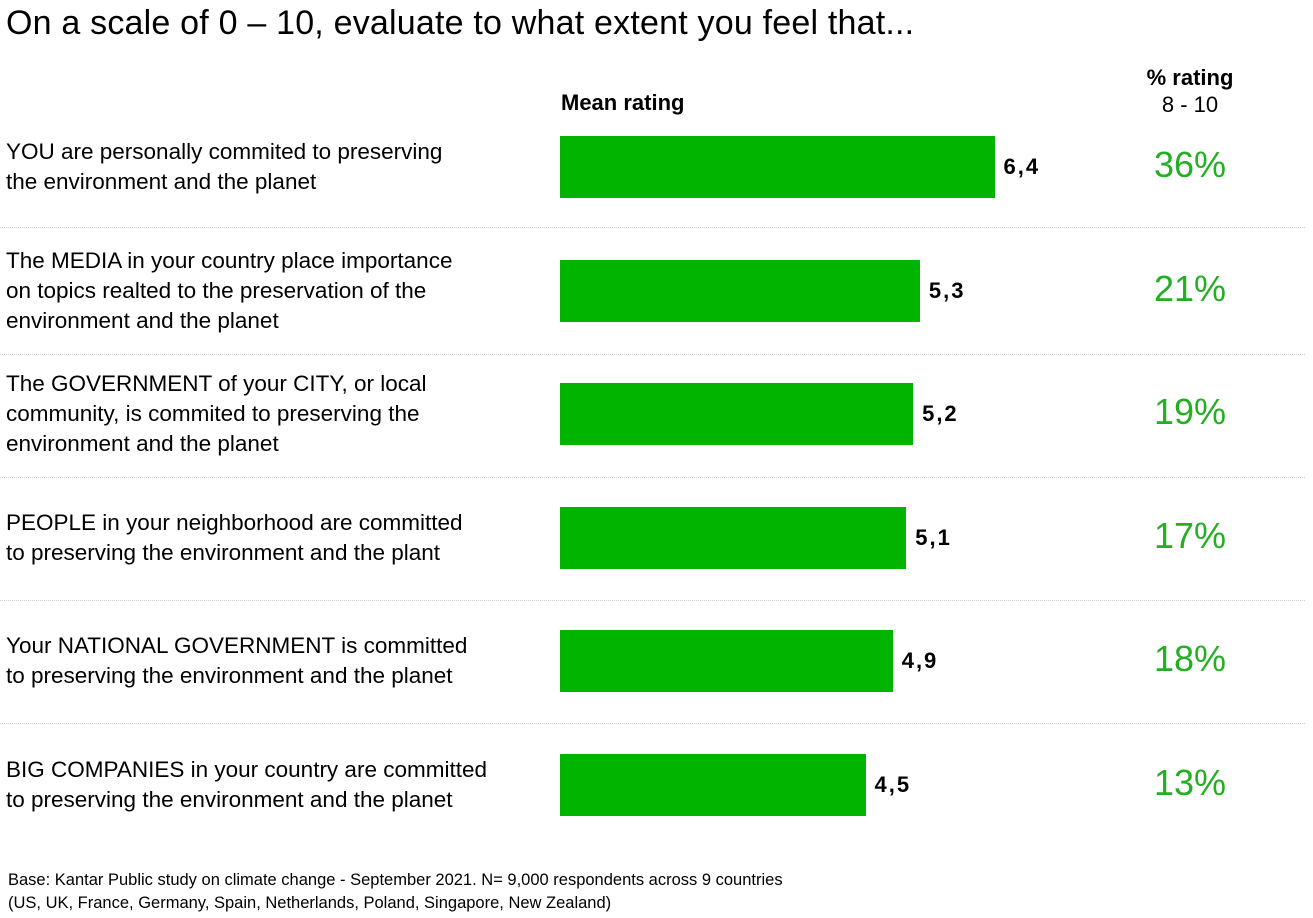 This screenshot has width=1313, height=918. Describe the element at coordinates (933, 537) in the screenshot. I see `mean-rating-value: 5,1` at that location.